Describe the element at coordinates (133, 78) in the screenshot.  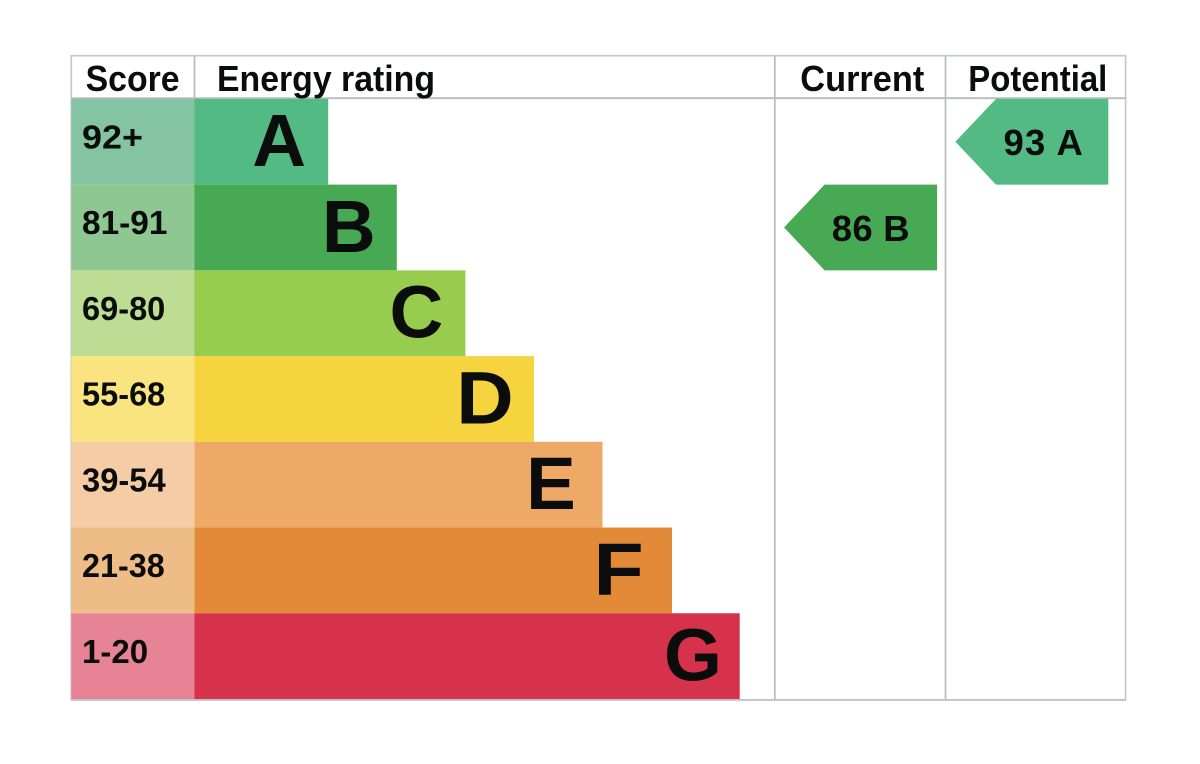
I see `svg-text: Score` at that location.